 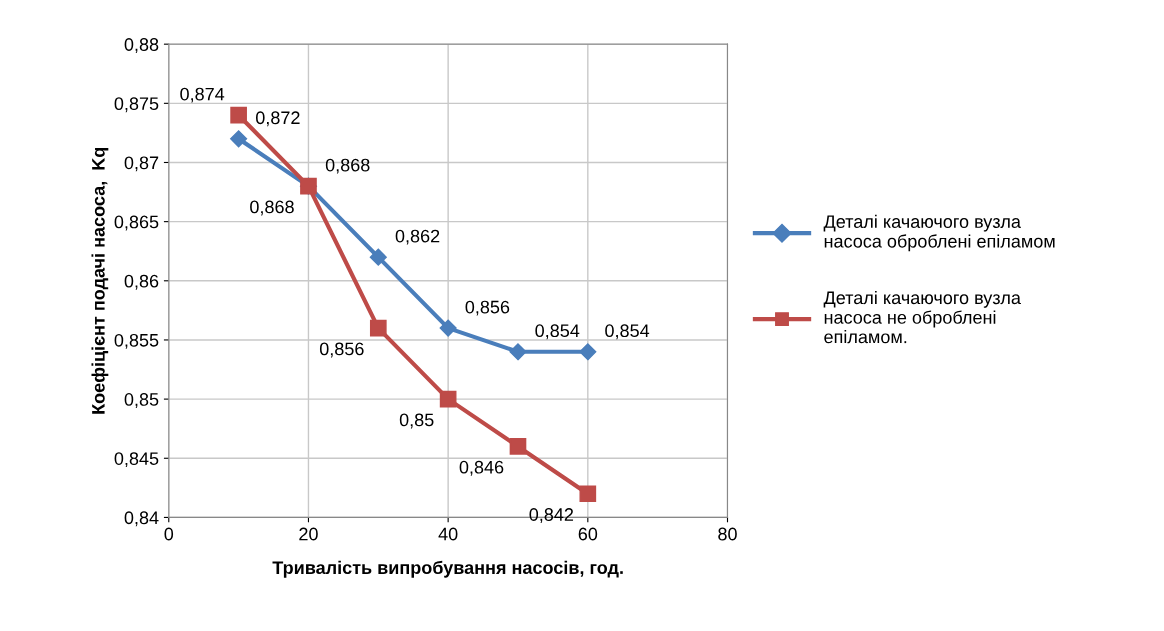 I want to click on x-tick-label: 40, so click(x=448, y=534).